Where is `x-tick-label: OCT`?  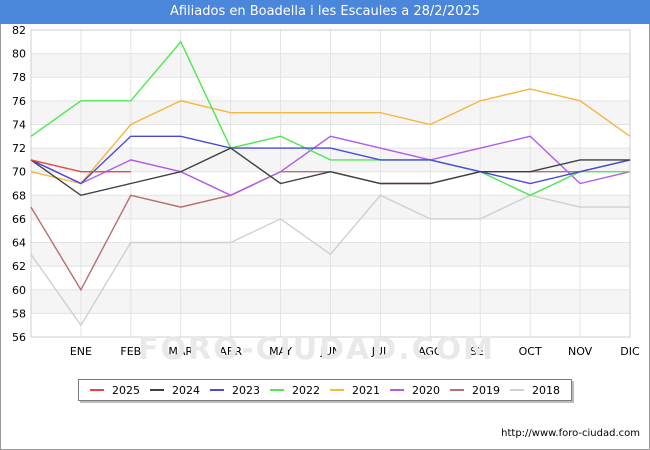 x-tick-label: OCT is located at coordinates (530, 351).